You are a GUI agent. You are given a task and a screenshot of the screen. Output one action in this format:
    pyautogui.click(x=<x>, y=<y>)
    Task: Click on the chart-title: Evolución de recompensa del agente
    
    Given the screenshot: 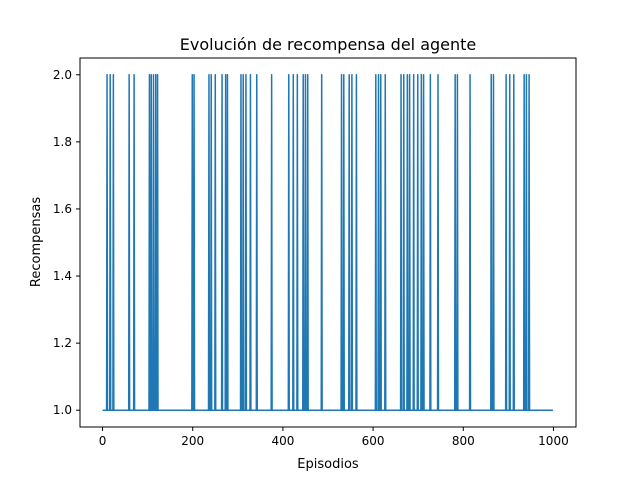 What is the action you would take?
    pyautogui.click(x=328, y=44)
    